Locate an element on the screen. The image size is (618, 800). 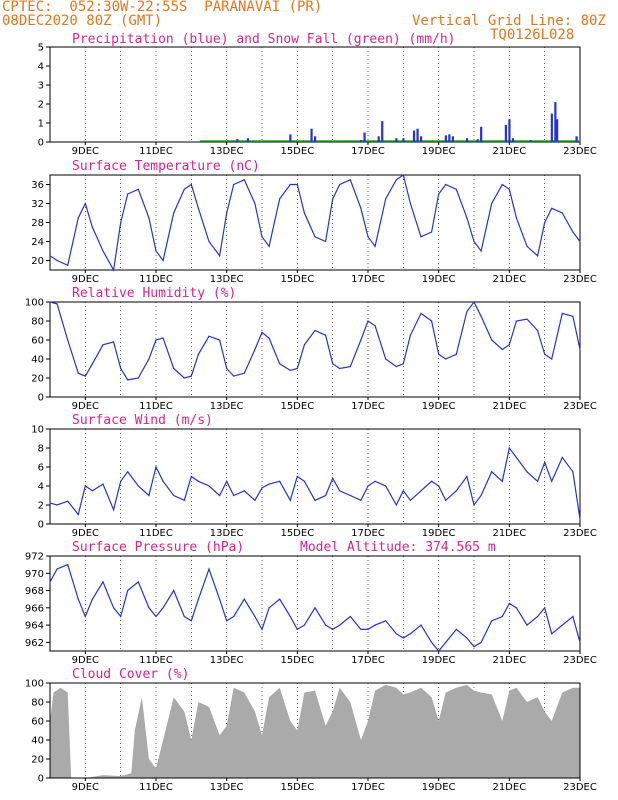
x-tick-label: 9DEC is located at coordinates (85, 660).